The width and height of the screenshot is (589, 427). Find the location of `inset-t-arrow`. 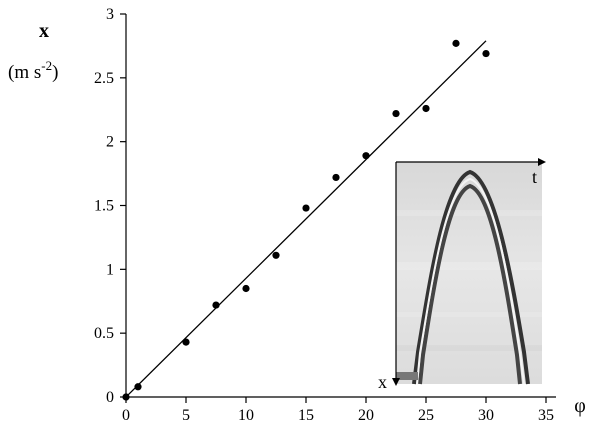

inset-t-arrow is located at coordinates (542, 162).